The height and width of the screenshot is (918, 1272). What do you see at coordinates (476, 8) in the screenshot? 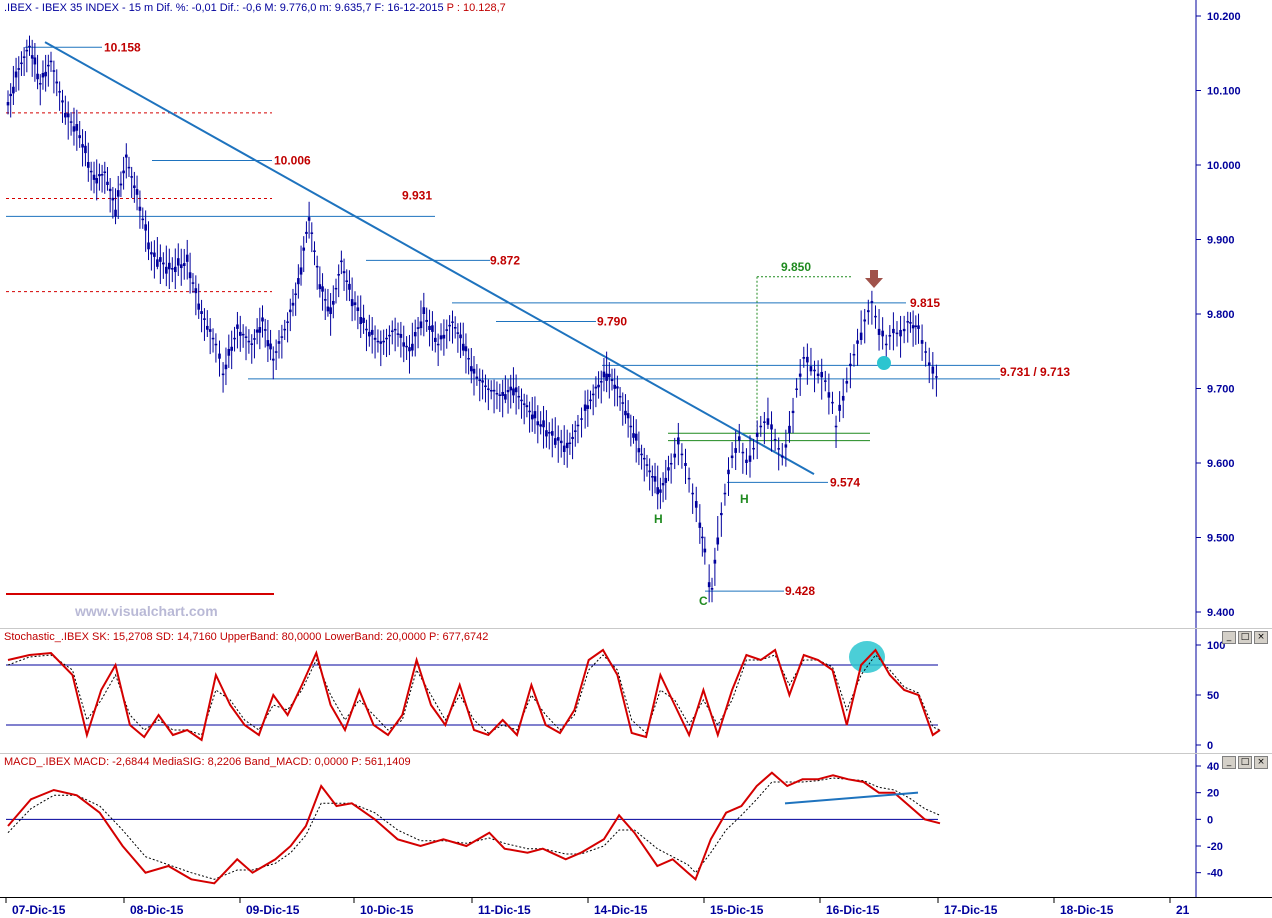
I see `header-last-price: P : 10.128,7` at bounding box center [476, 8].